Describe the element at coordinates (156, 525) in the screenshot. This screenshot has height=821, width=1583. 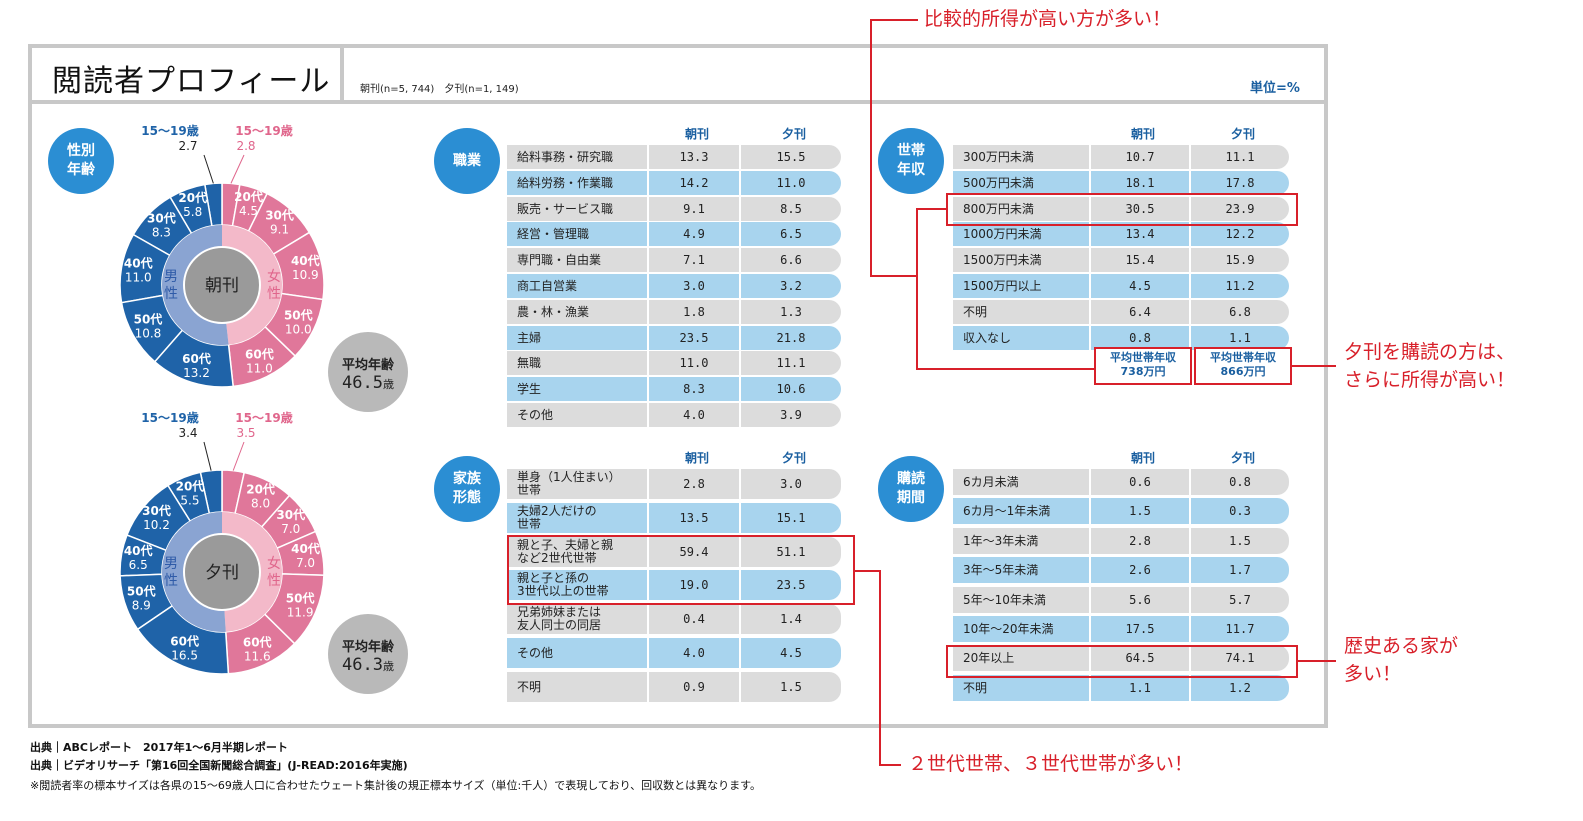
I see `slice-value: 10.2` at that location.